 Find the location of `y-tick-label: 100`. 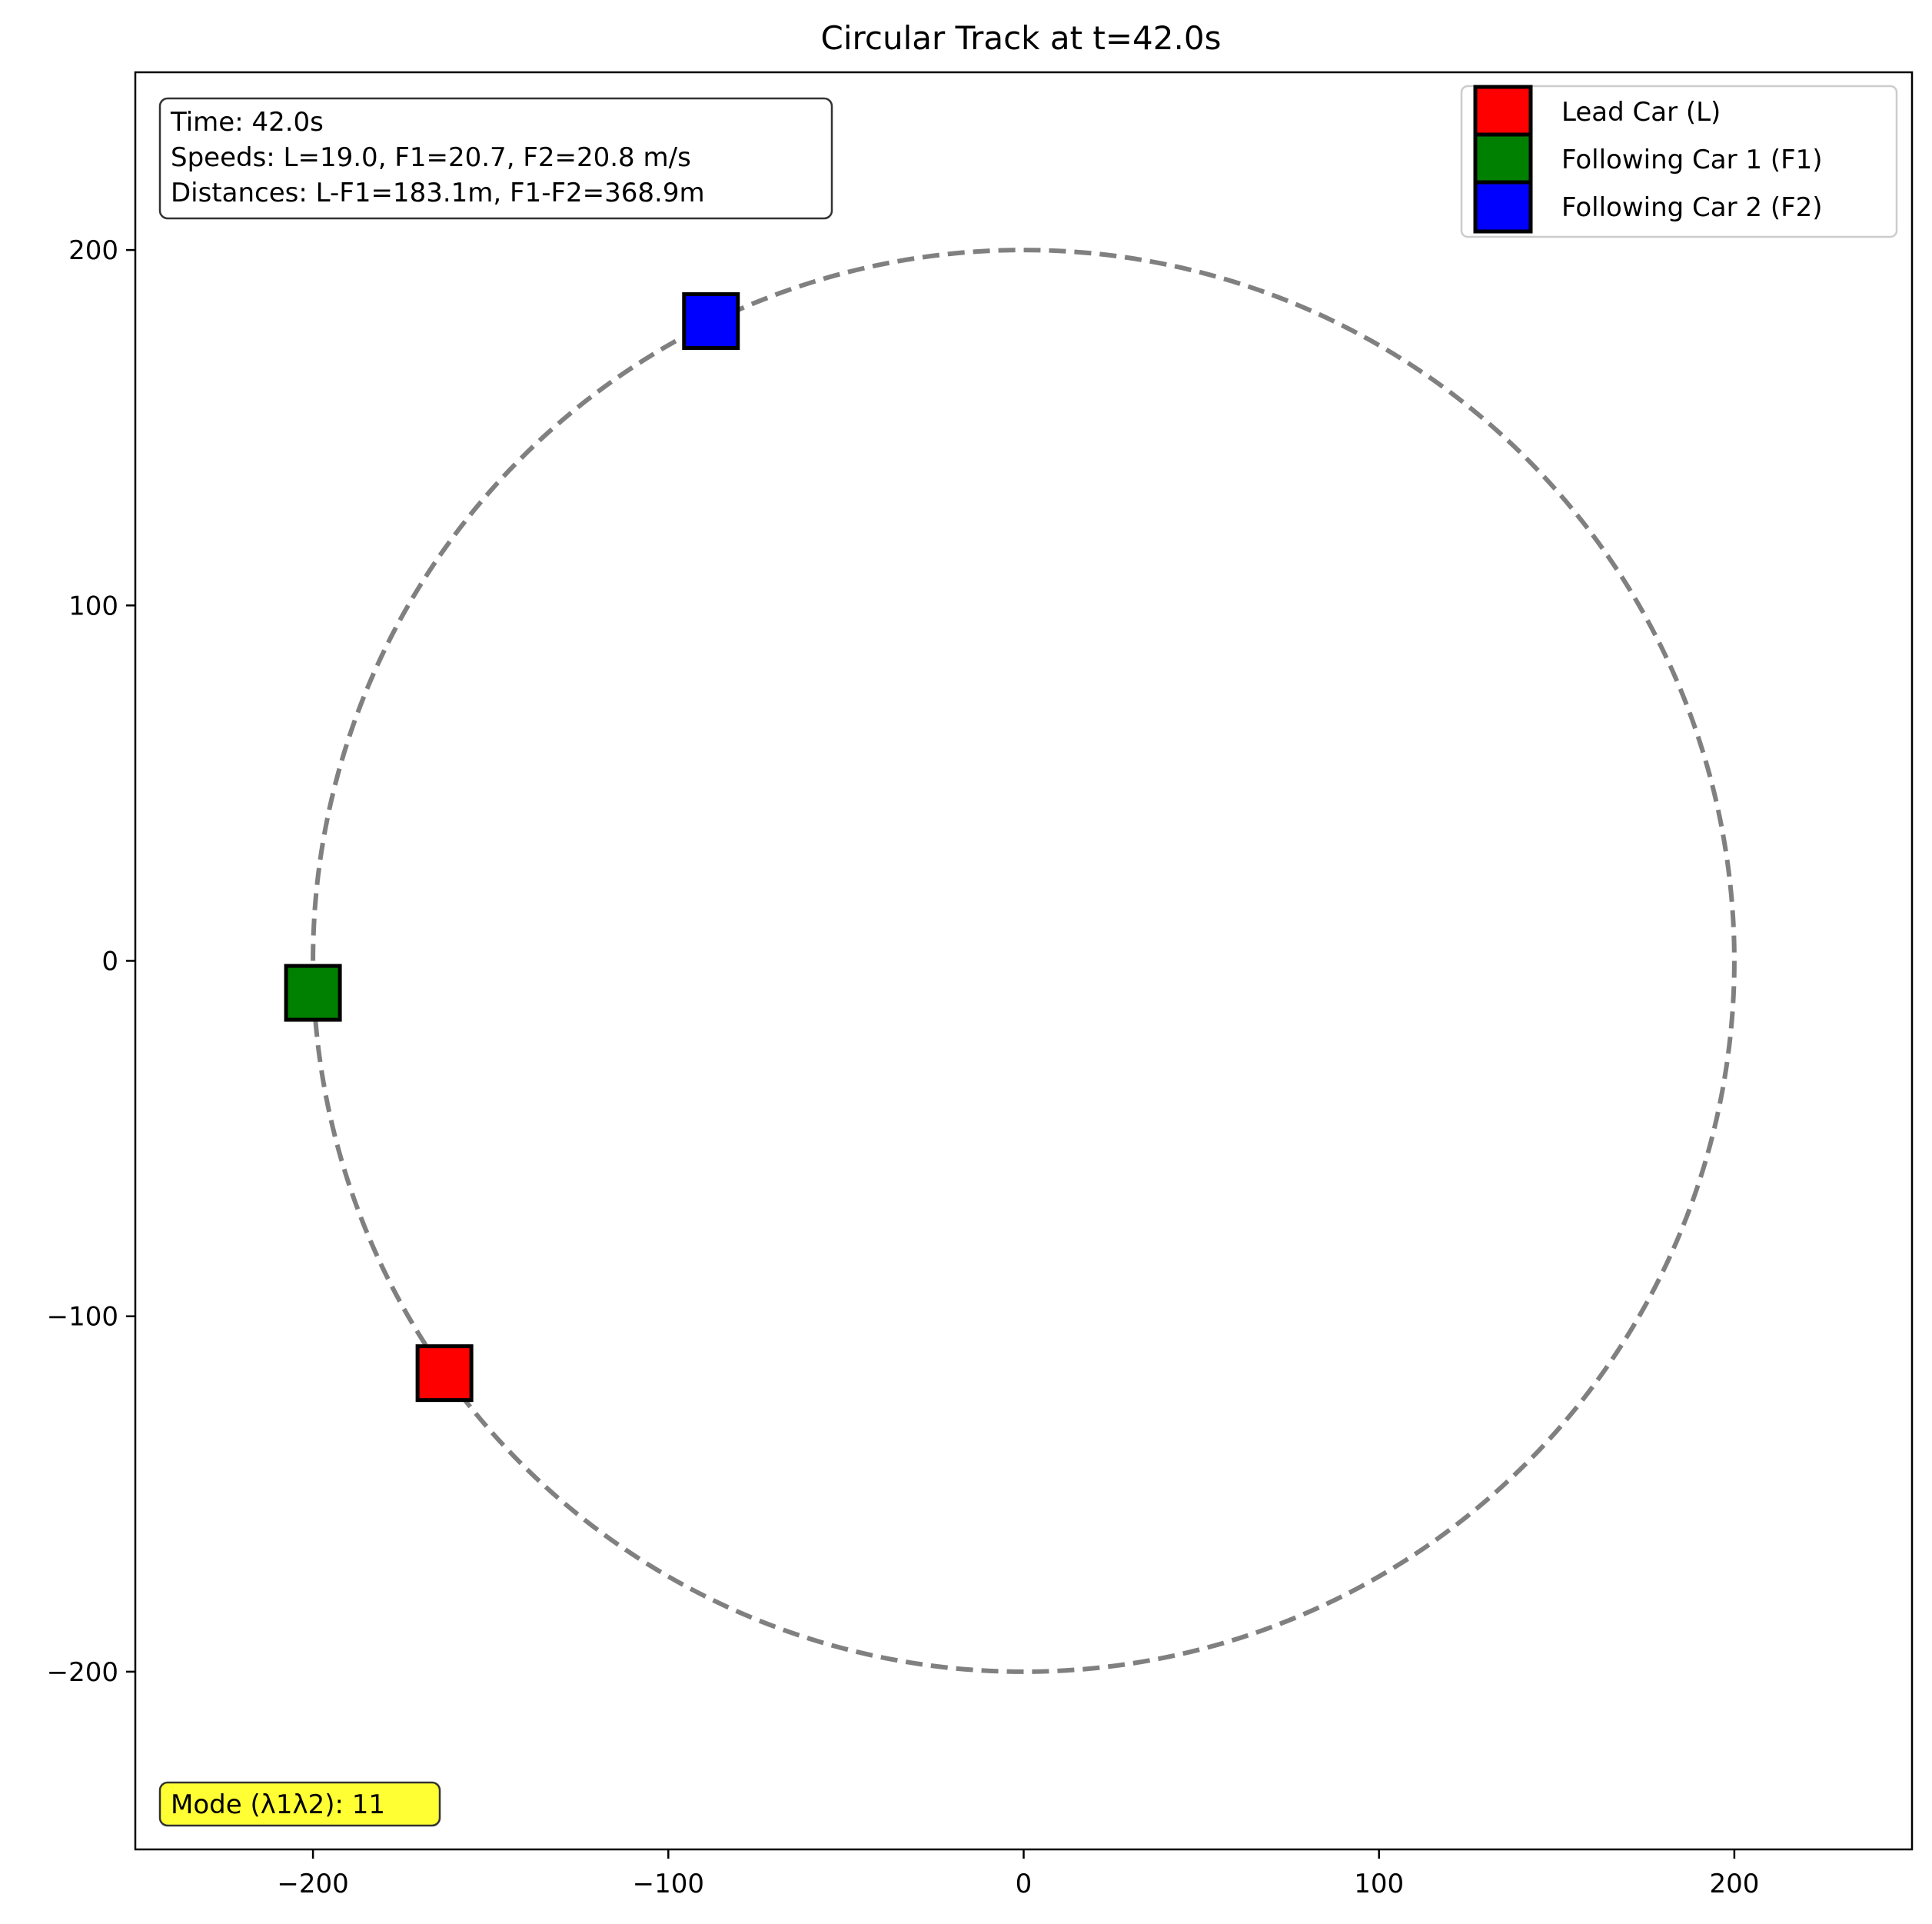

y-tick-label: 100 is located at coordinates (93, 606).